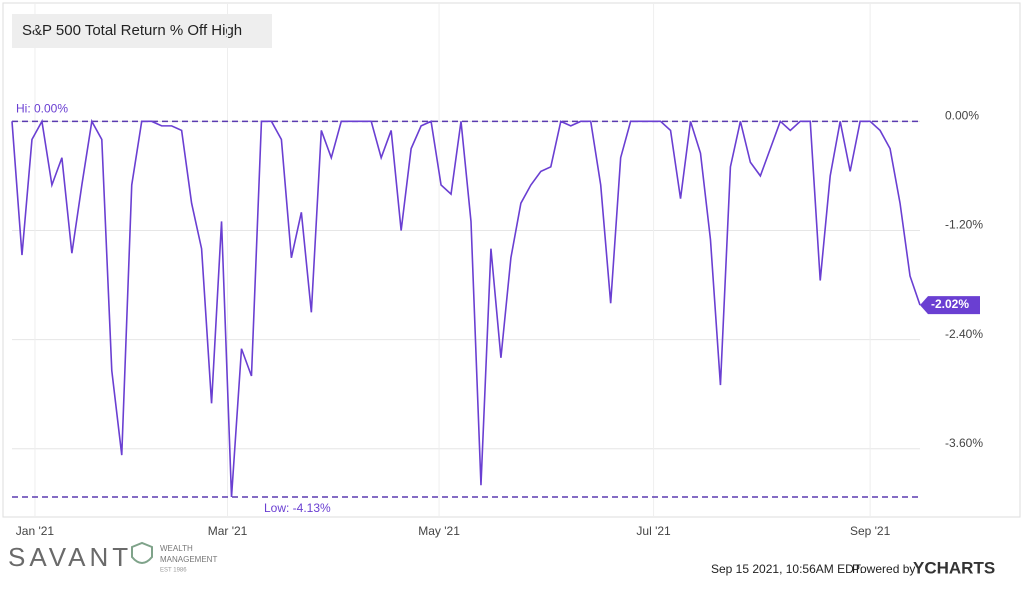 Image resolution: width=1024 pixels, height=590 pixels. I want to click on y-tick-label: 0.00%, so click(962, 116).